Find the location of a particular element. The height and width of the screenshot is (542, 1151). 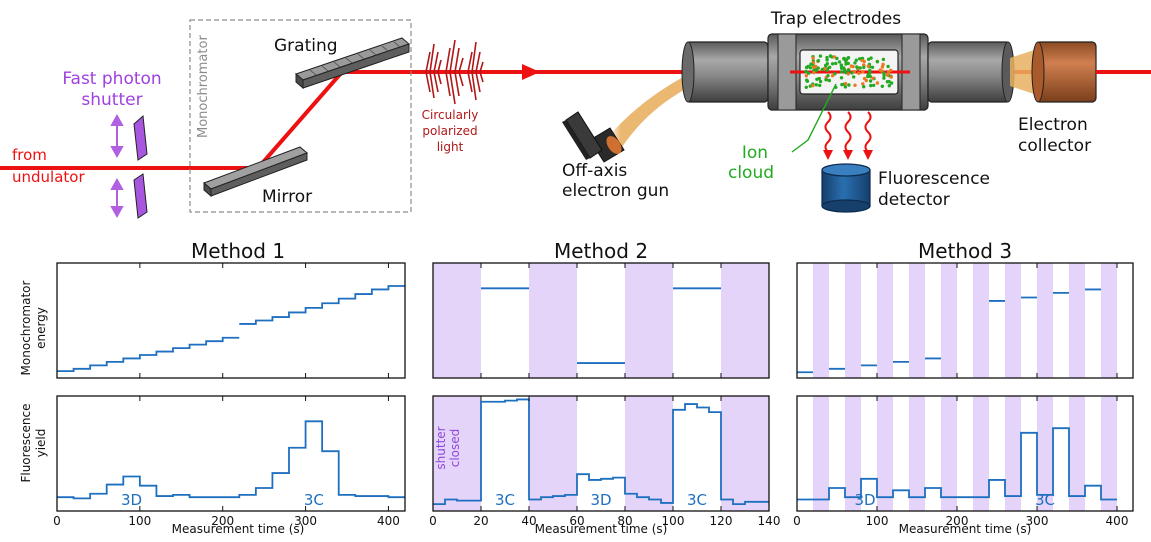

mirror is located at coordinates (255, 172).